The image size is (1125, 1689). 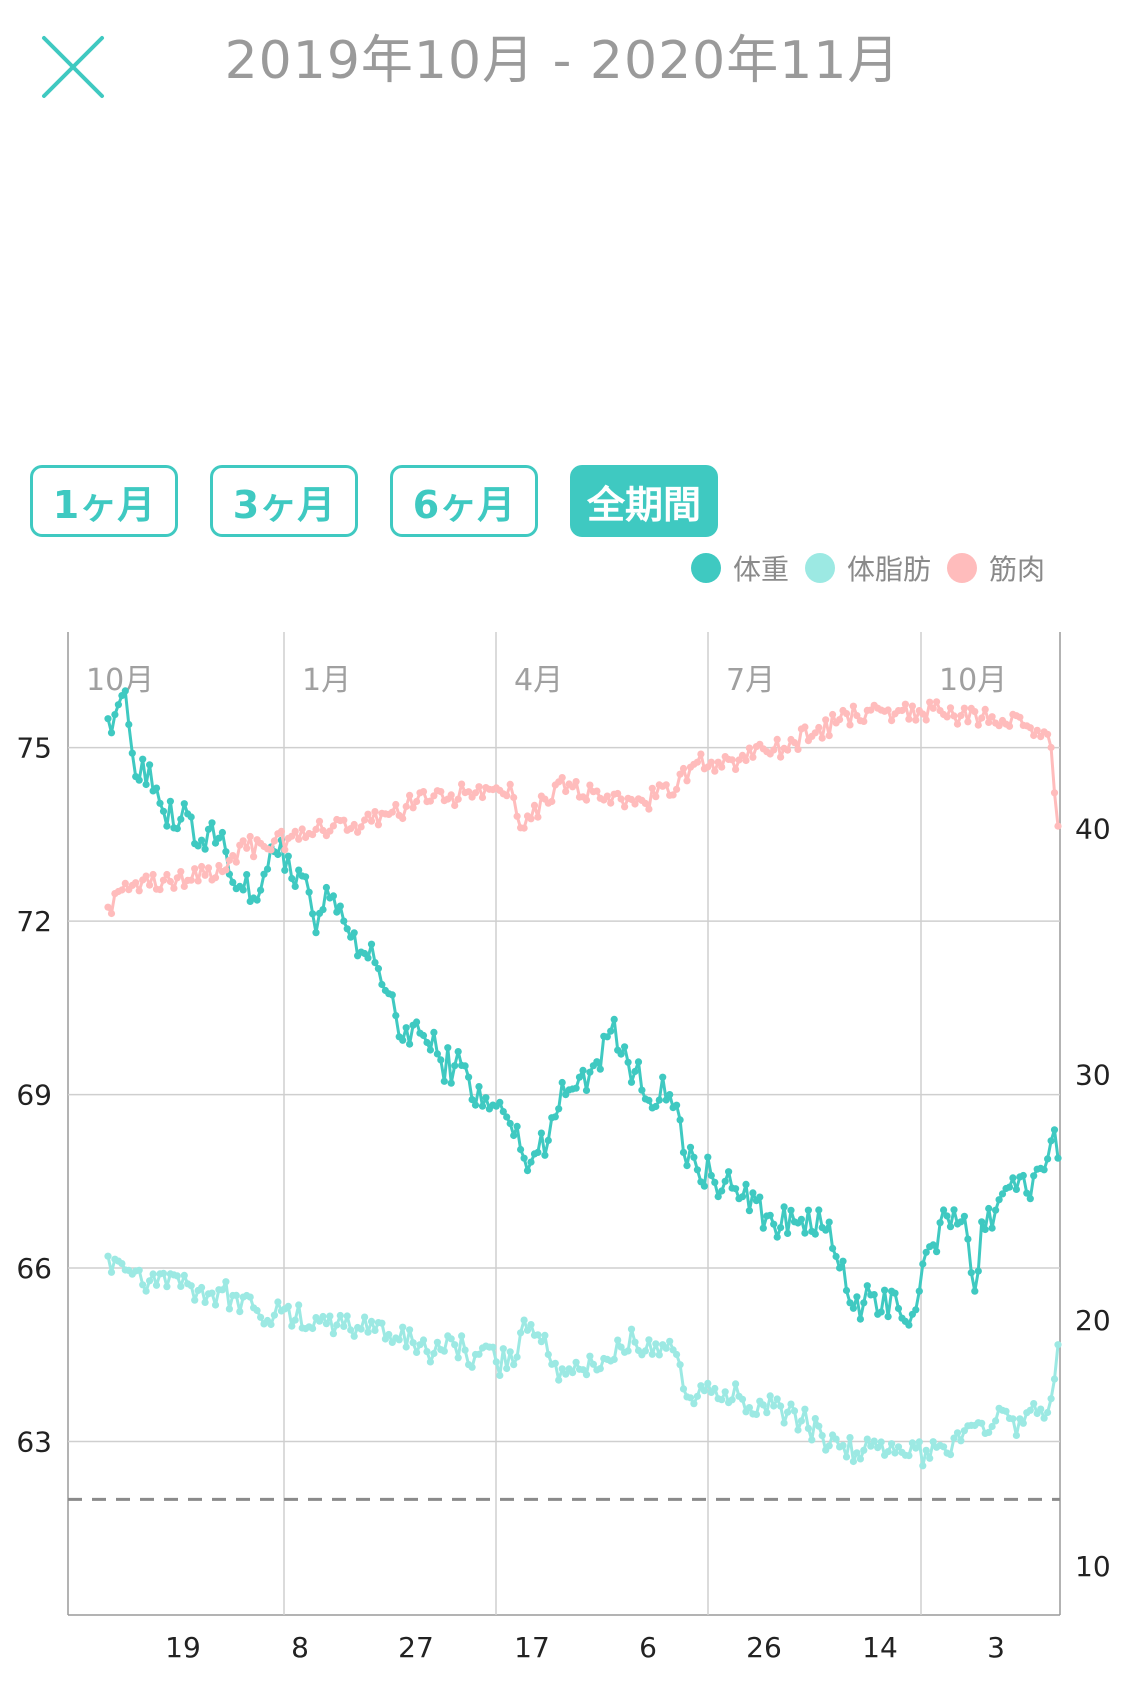 I want to click on tab-3-months: 3ヶ月, so click(x=284, y=501).